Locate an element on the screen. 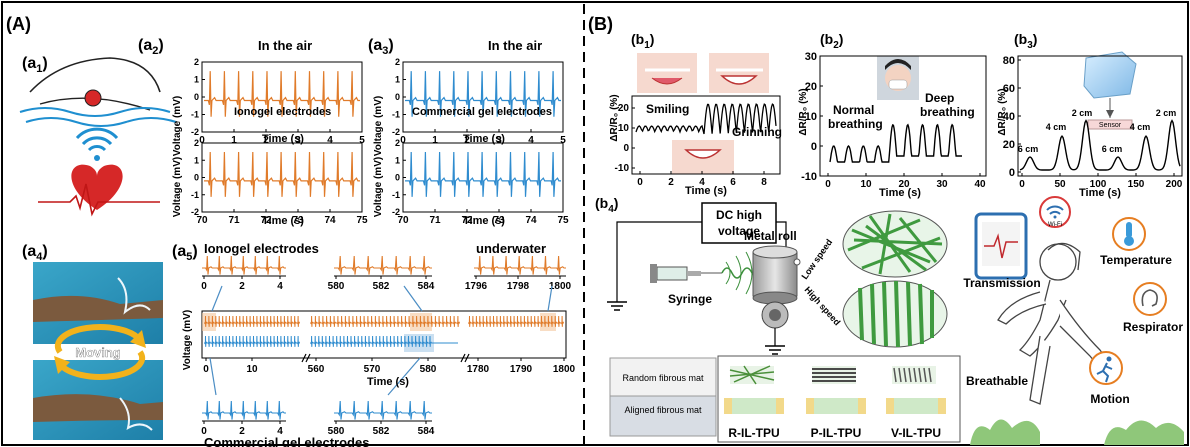  b2-ytick-label: 10 is located at coordinates (811, 117).